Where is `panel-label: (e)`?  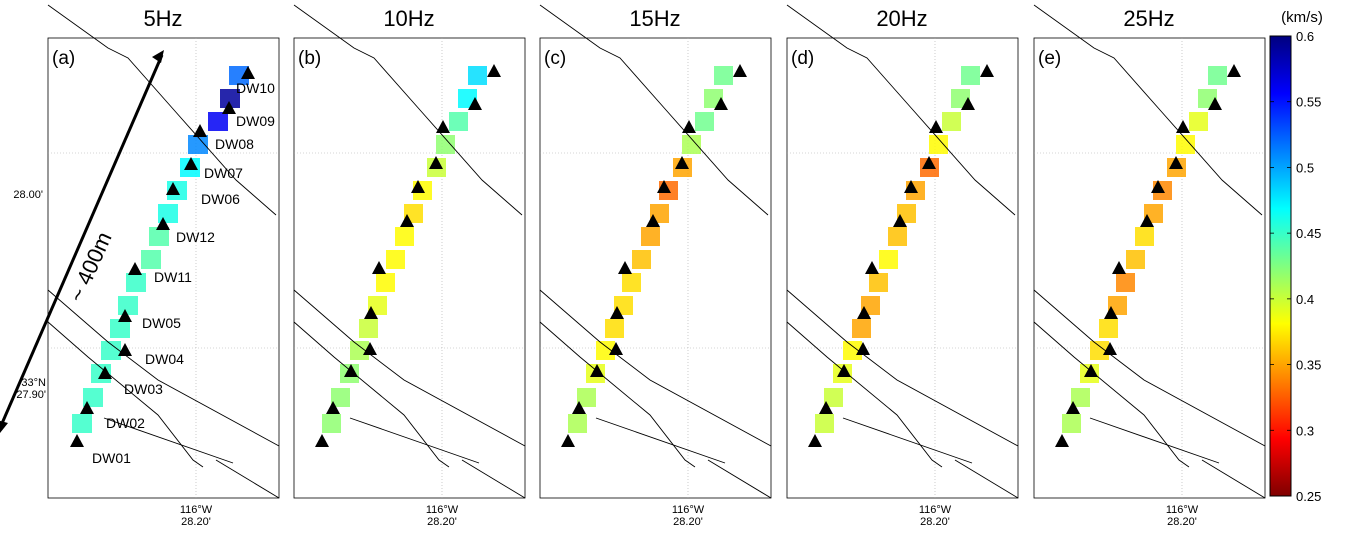
panel-label: (e) is located at coordinates (1049, 58).